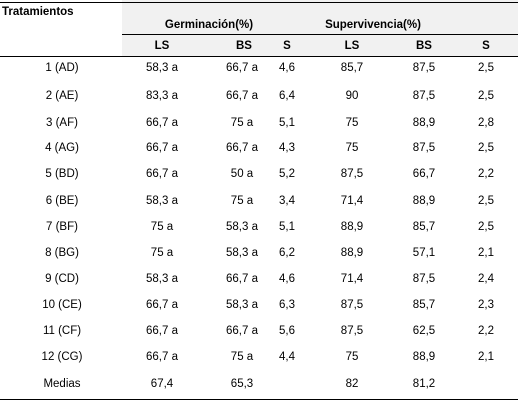 Image resolution: width=518 pixels, height=402 pixels. What do you see at coordinates (287, 174) in the screenshot?
I see `table-cell: 5,2` at bounding box center [287, 174].